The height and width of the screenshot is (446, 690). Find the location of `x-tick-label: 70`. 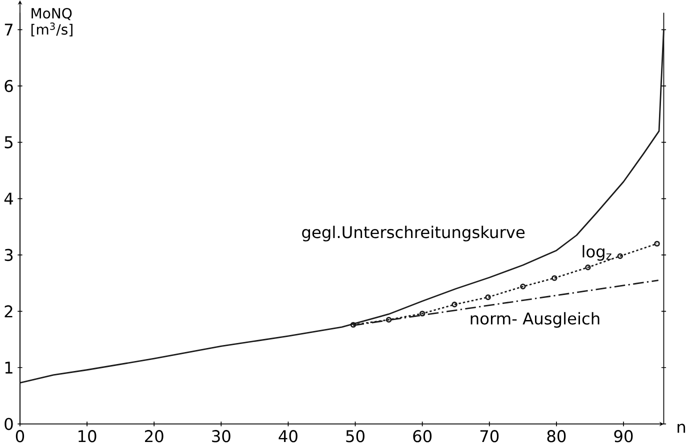

x-tick-label: 70 is located at coordinates (489, 436).